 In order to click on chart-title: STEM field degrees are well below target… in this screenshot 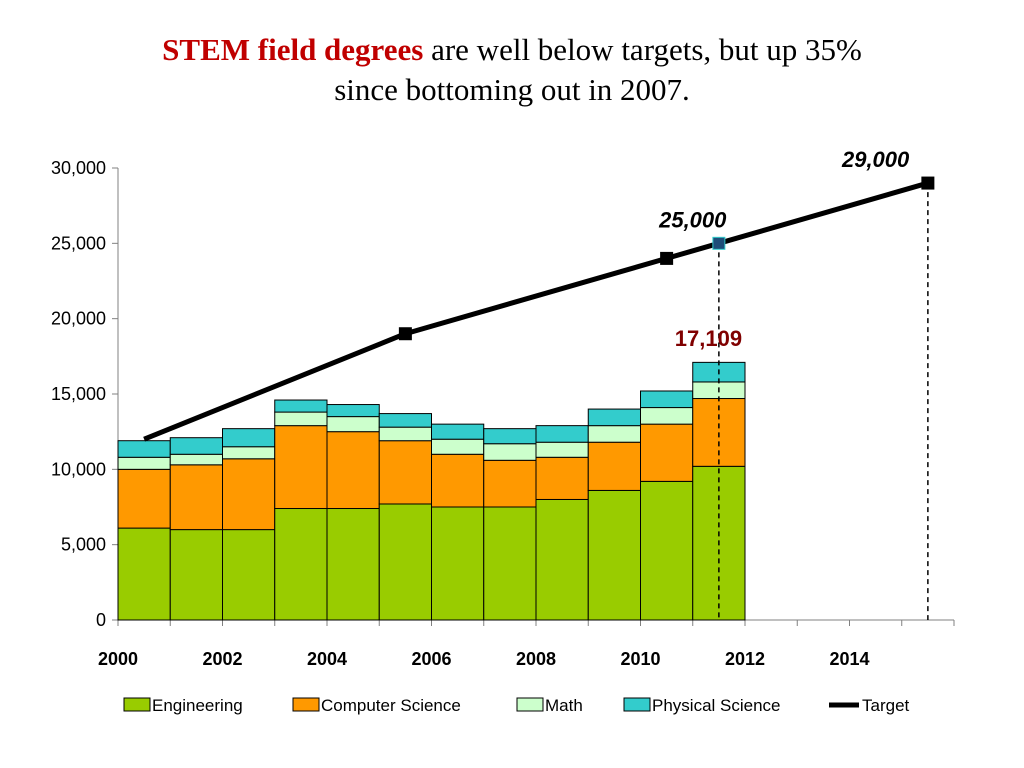, I will do `click(512, 70)`.